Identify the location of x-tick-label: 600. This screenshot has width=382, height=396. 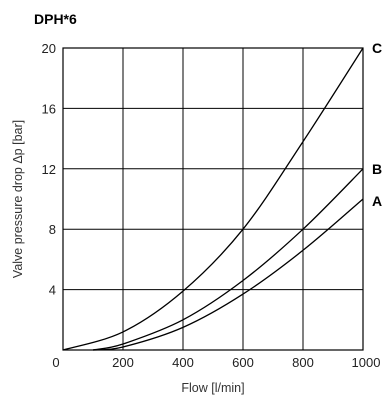
(243, 362).